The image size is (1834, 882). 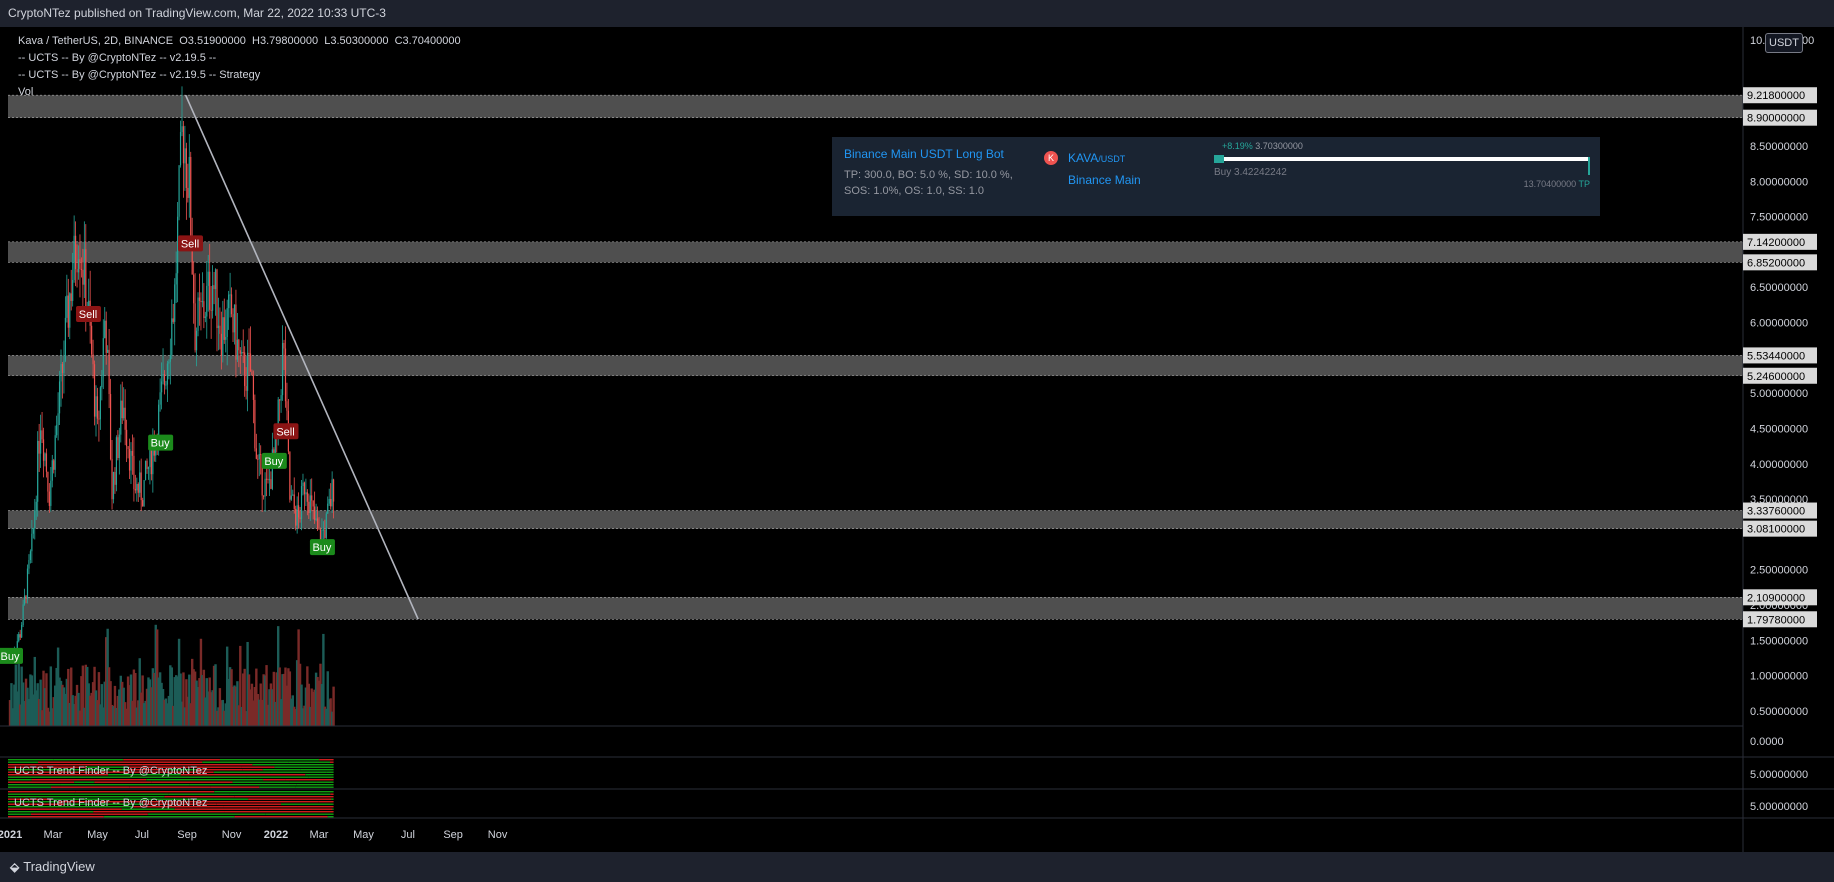 I want to click on brand-name: TradingView, so click(x=59, y=866).